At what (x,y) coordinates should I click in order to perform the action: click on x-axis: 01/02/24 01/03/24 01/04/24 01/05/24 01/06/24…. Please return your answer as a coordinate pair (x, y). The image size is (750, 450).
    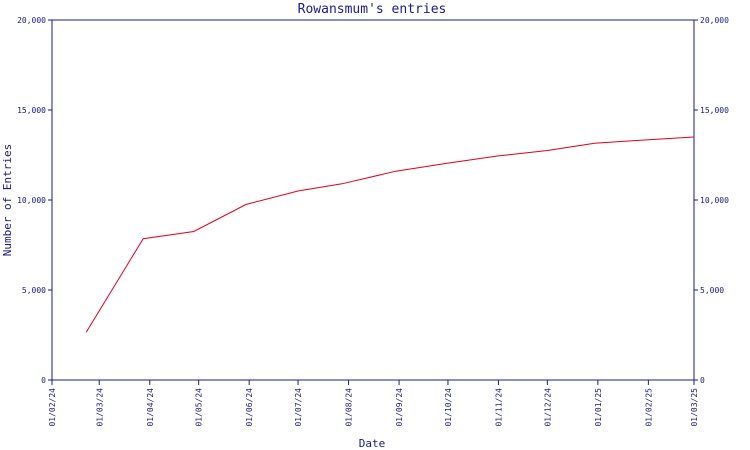
    Looking at the image, I should click on (373, 403).